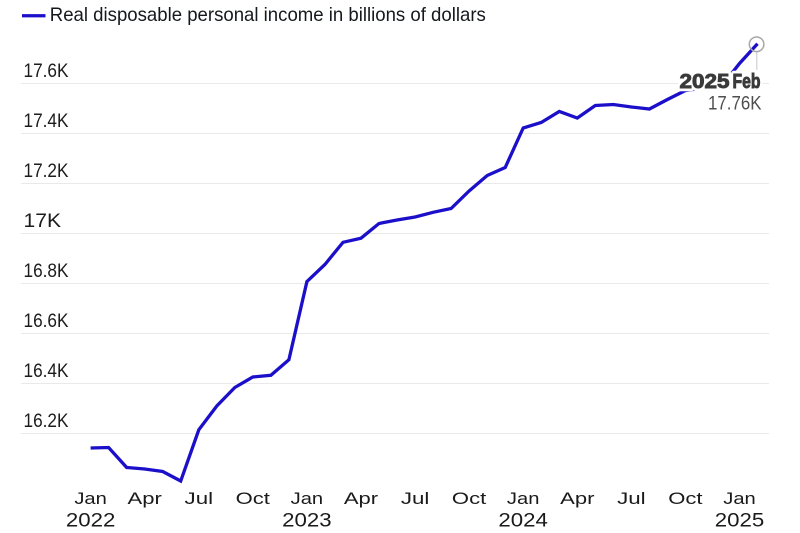 The height and width of the screenshot is (533, 800). I want to click on svg-text: 16.2K, so click(46, 421).